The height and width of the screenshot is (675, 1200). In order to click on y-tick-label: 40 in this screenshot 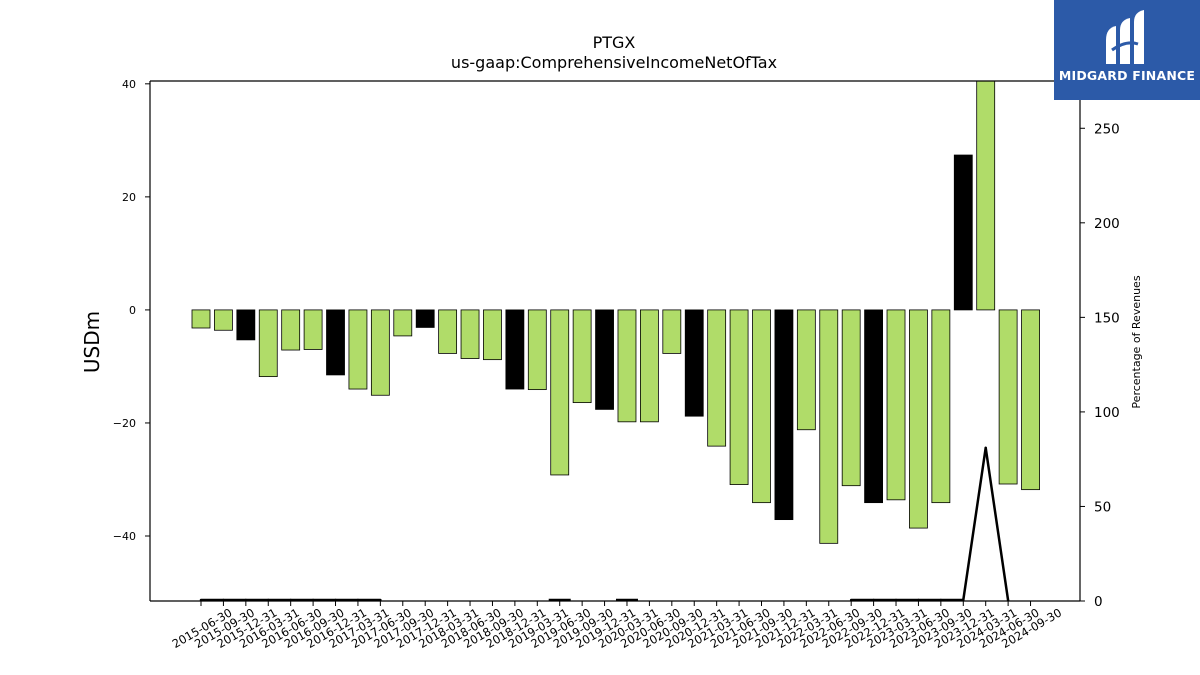, I will do `click(129, 84)`.